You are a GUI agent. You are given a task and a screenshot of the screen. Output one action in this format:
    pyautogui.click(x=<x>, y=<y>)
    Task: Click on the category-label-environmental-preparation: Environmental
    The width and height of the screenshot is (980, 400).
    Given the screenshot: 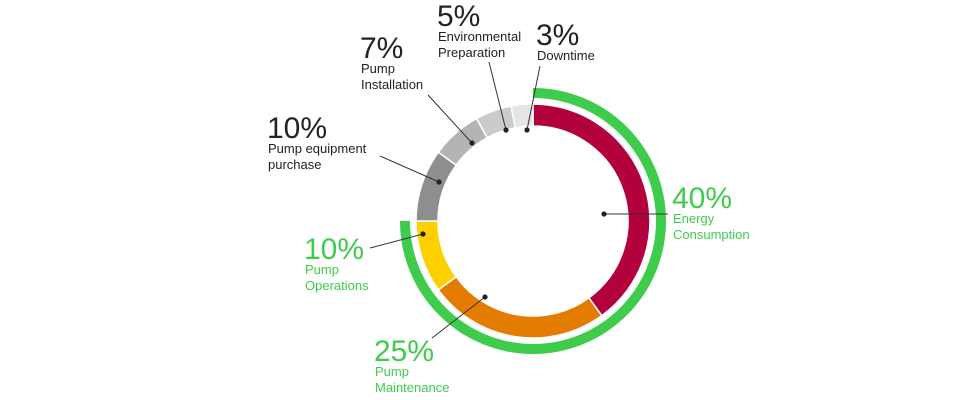 What is the action you would take?
    pyautogui.click(x=479, y=36)
    